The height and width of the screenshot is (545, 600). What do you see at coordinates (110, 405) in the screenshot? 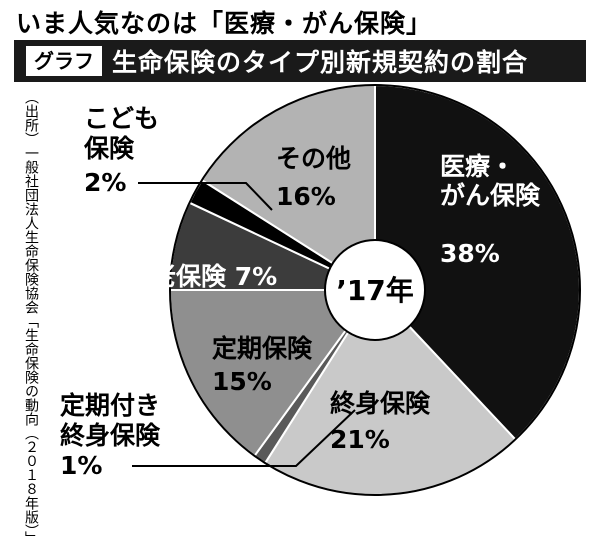
I see `slice-name-label: 定期付き` at bounding box center [110, 405].